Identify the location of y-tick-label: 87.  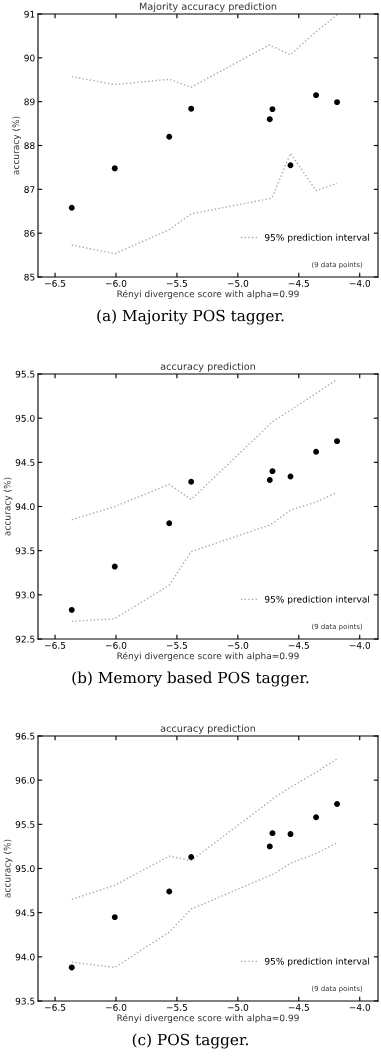
(29, 189).